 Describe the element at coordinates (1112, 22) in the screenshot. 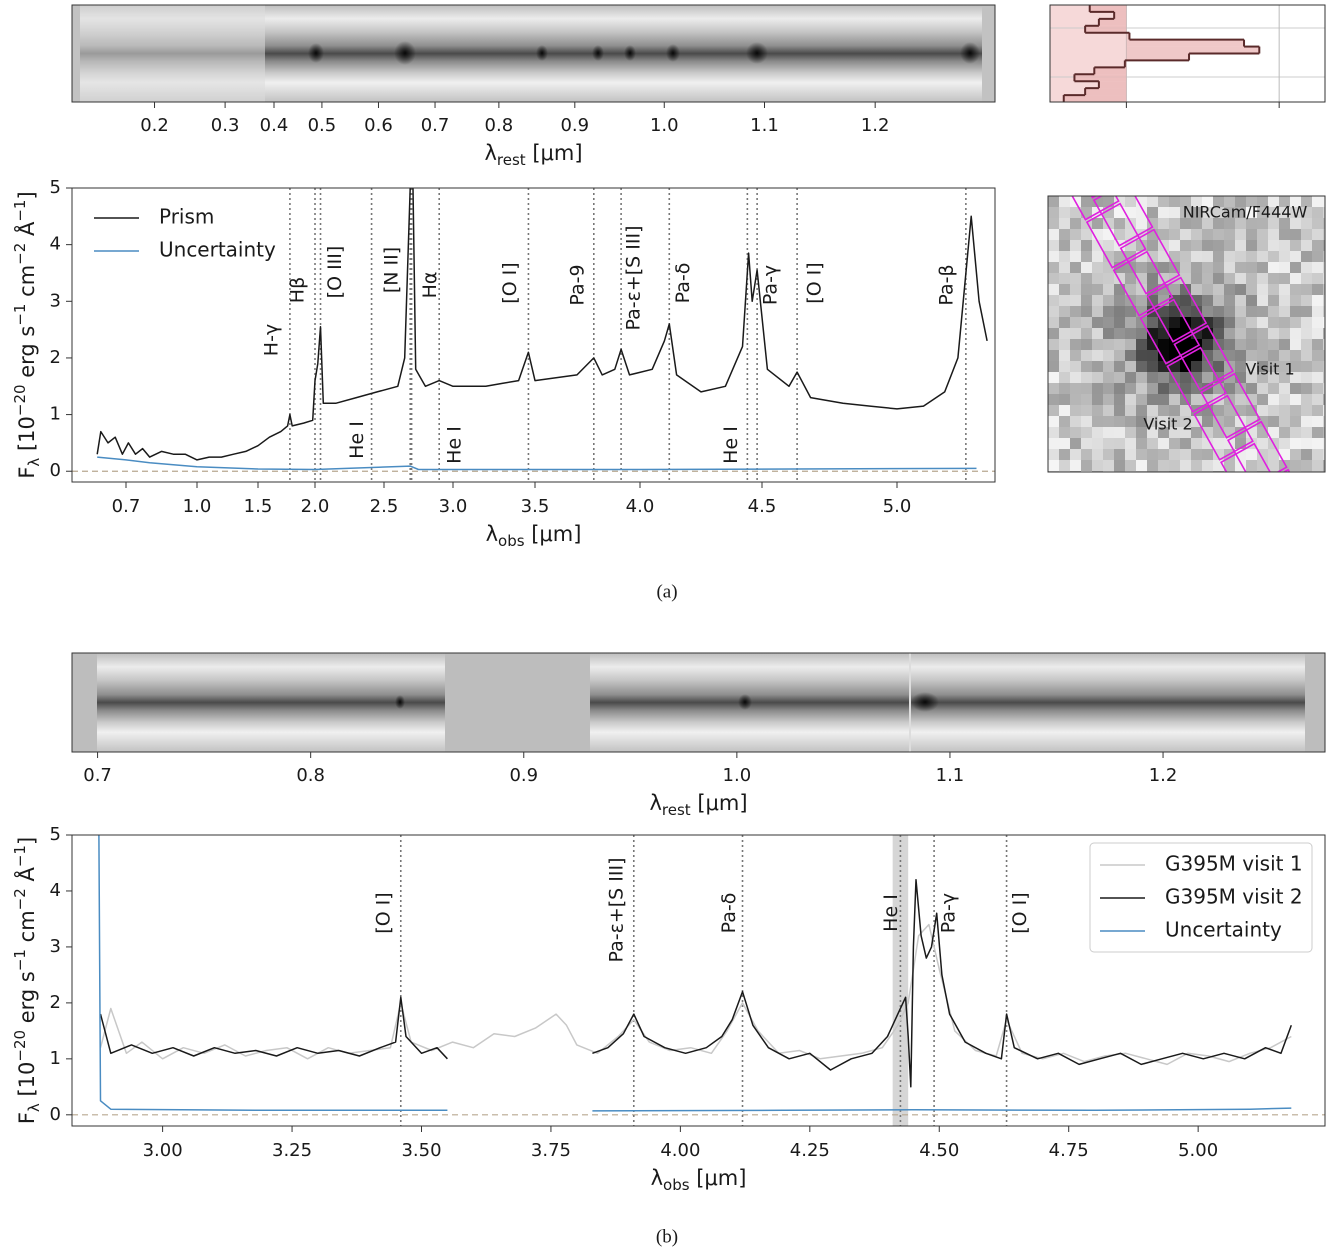

I see `hist-bar` at that location.